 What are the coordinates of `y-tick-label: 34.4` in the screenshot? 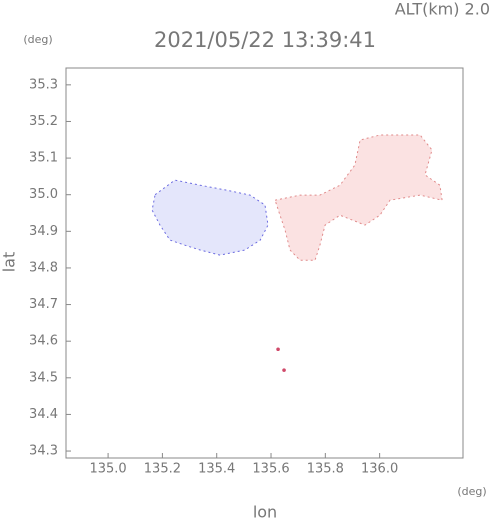 It's located at (43, 414).